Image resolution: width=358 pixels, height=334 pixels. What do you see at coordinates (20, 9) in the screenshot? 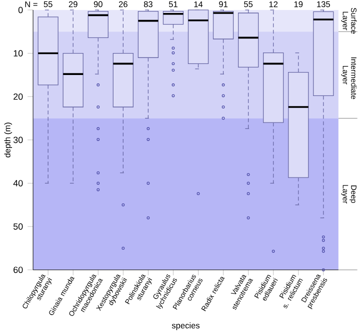
I see `y-tick-label: 0` at bounding box center [20, 9].